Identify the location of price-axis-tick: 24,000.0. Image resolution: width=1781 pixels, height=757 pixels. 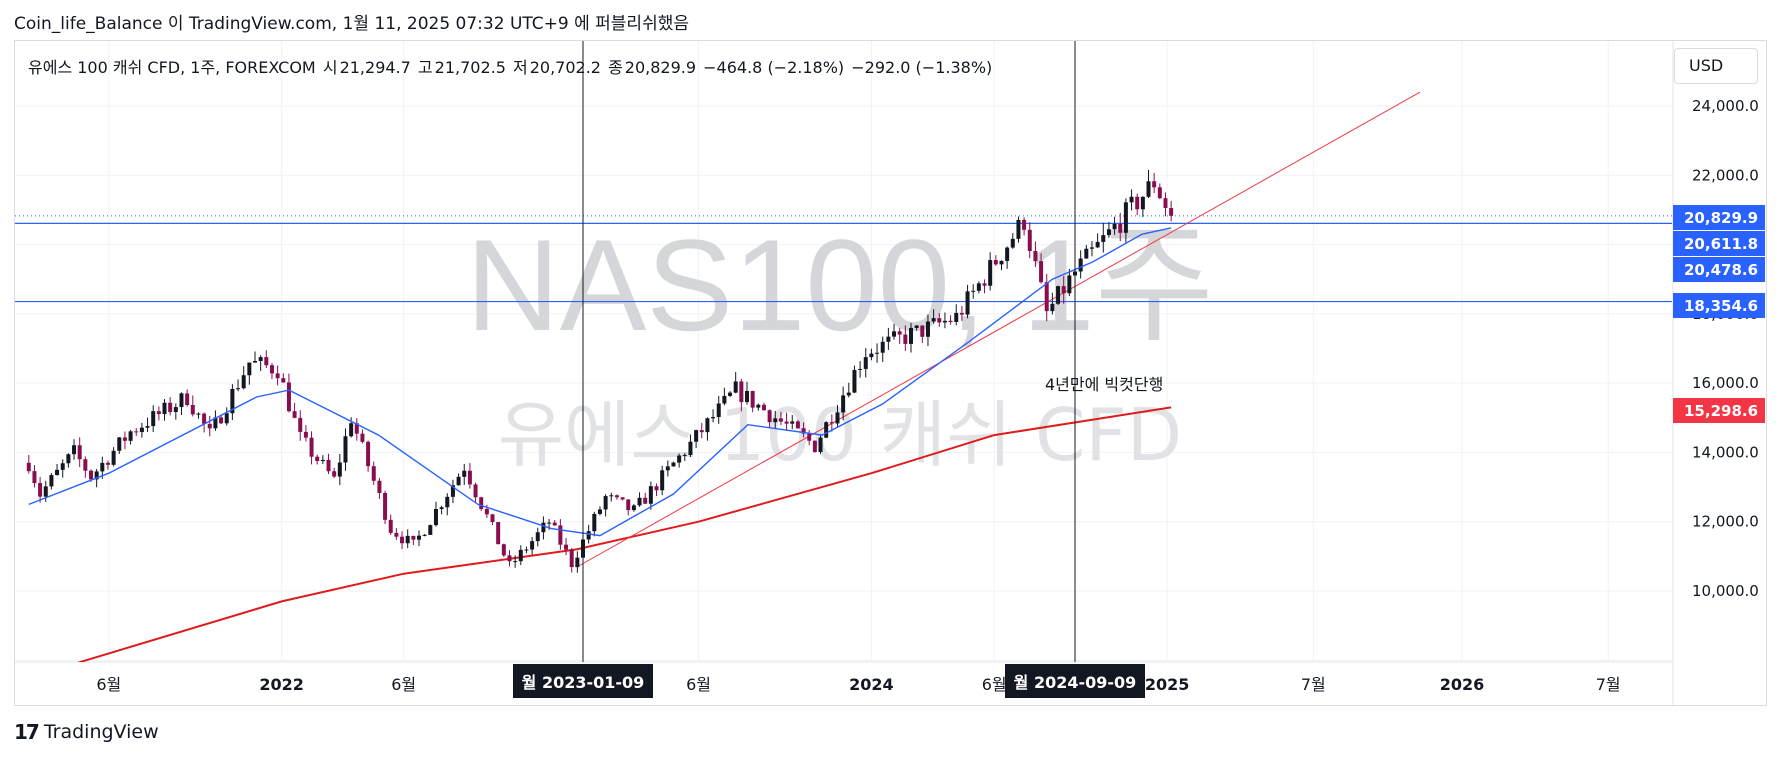
(1725, 106).